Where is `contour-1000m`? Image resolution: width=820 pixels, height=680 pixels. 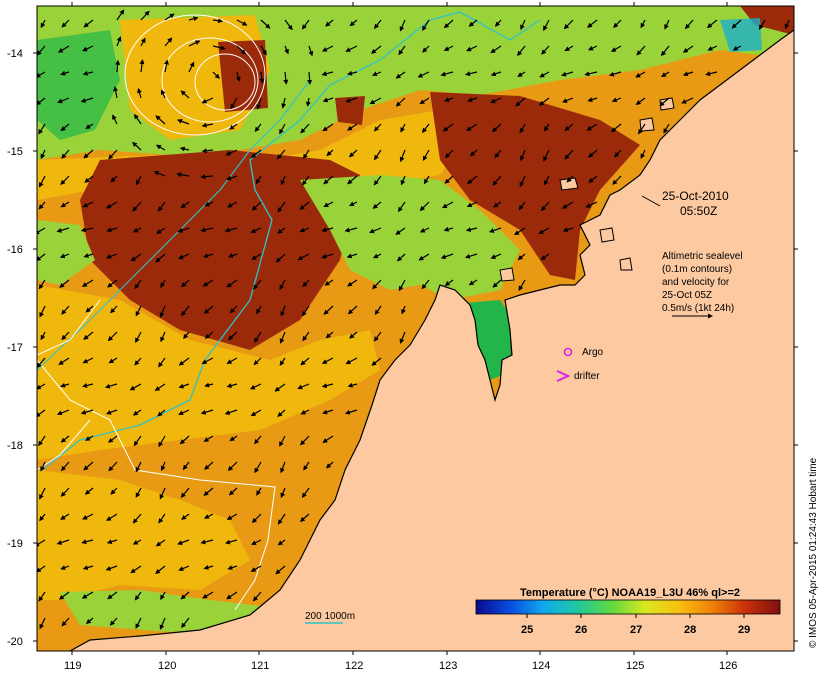
contour-1000m is located at coordinates (174, 225).